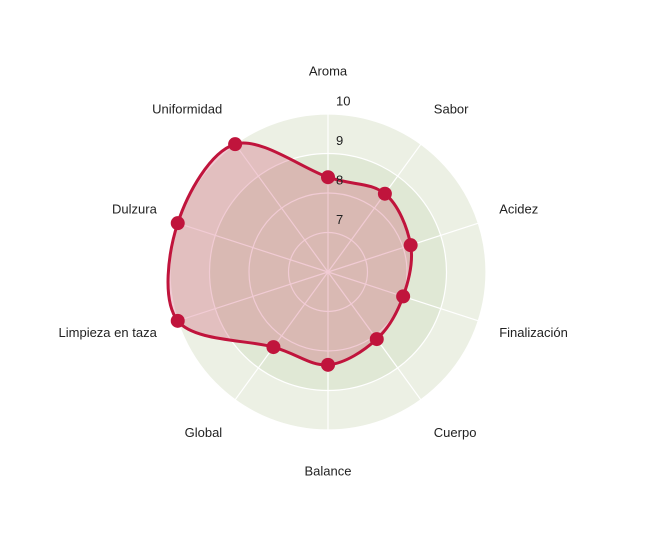 The width and height of the screenshot is (660, 540). What do you see at coordinates (187, 109) in the screenshot?
I see `category-label: Uniformidad` at bounding box center [187, 109].